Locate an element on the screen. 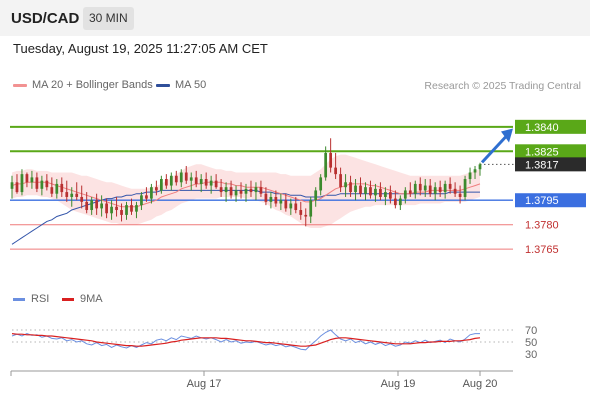 Image resolution: width=590 pixels, height=400 pixels. credit-text: Research © 2025 Trading Central is located at coordinates (502, 86).